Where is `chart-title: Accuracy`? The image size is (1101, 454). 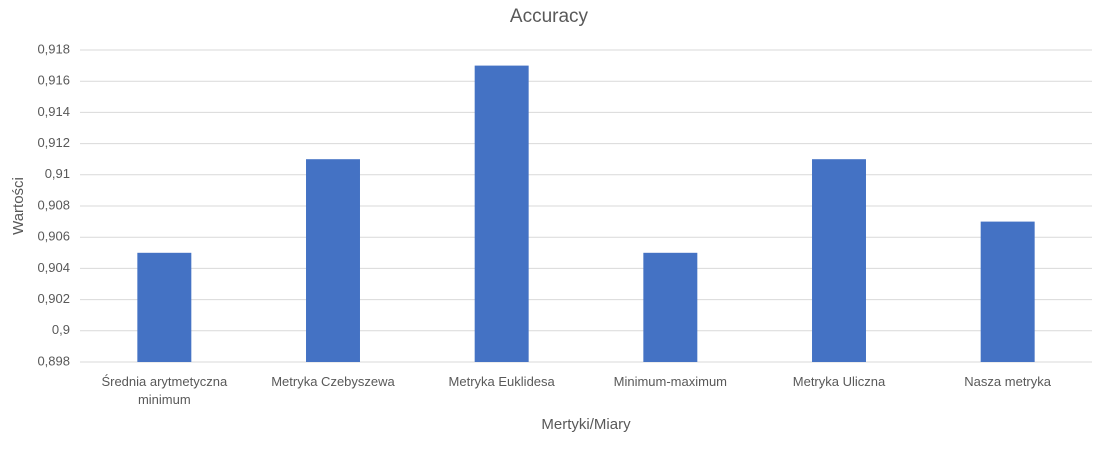 chart-title: Accuracy is located at coordinates (549, 16).